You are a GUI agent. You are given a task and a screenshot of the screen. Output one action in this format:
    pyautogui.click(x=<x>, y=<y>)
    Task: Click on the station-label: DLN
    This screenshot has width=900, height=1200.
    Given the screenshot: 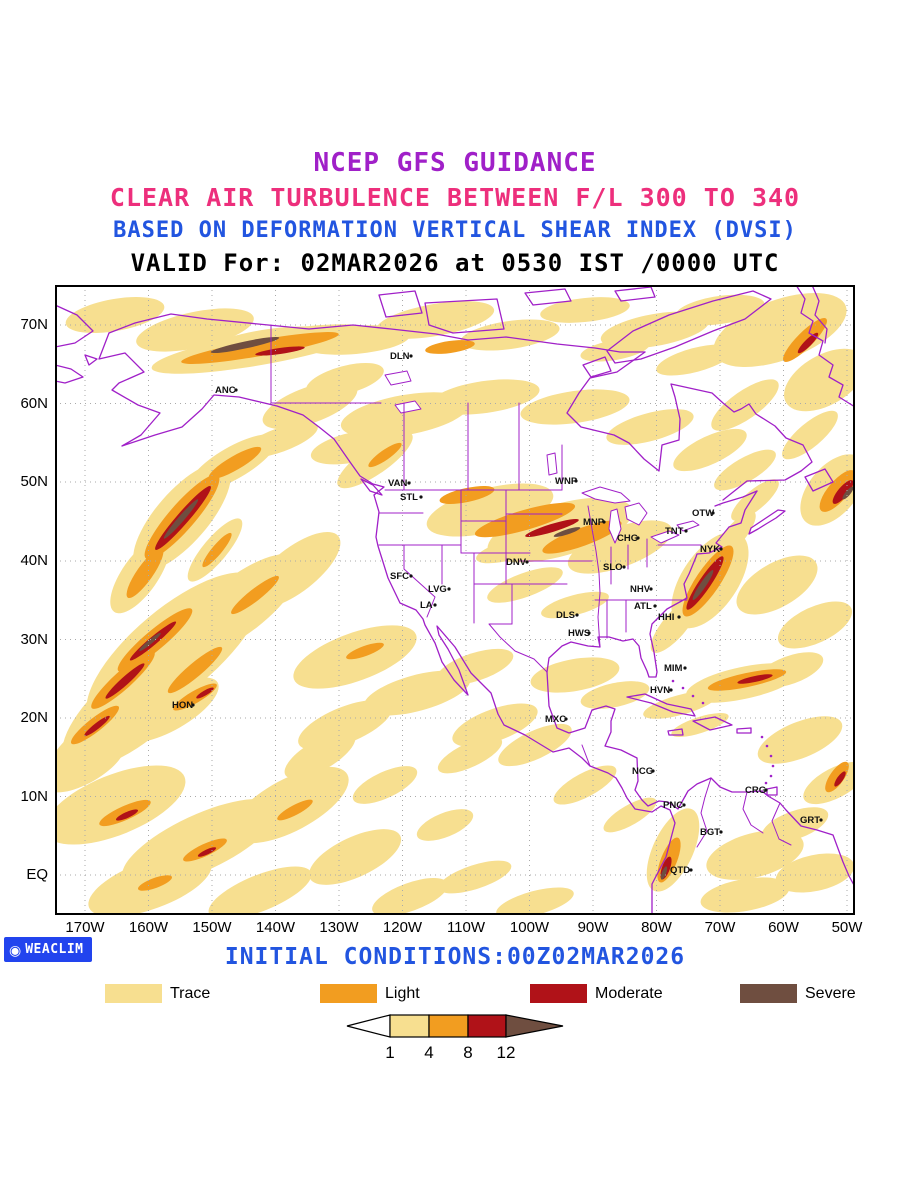 What is the action you would take?
    pyautogui.click(x=400, y=356)
    